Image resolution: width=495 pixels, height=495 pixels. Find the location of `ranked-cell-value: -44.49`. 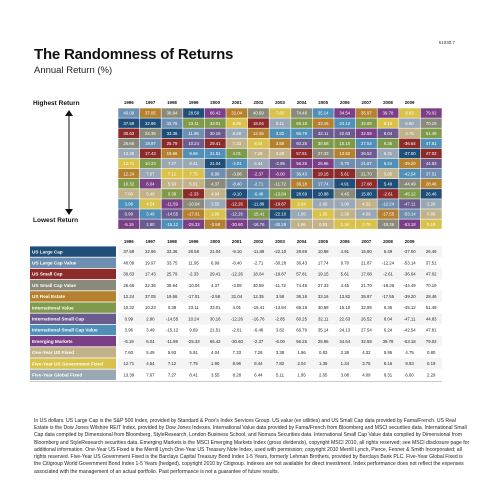

ranked-cell-value: -44.49 is located at coordinates (410, 183).